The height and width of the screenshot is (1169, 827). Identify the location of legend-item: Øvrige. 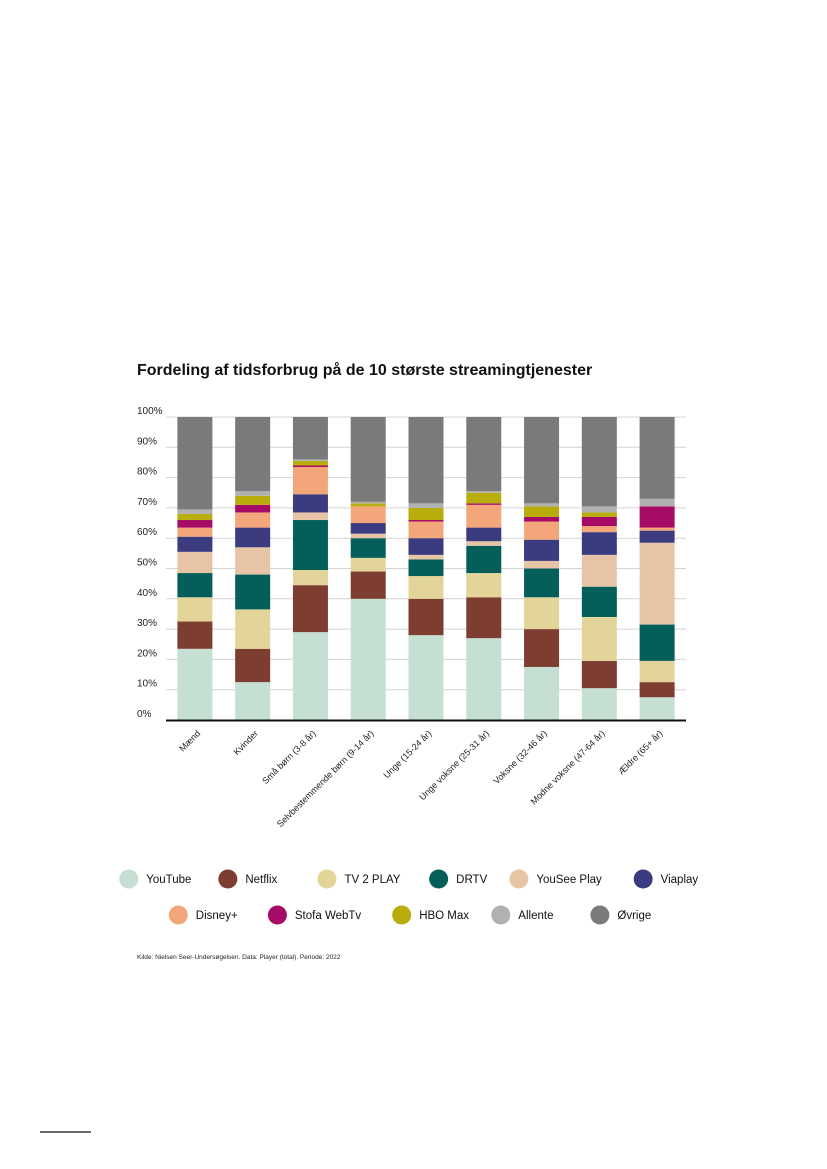
(620, 915).